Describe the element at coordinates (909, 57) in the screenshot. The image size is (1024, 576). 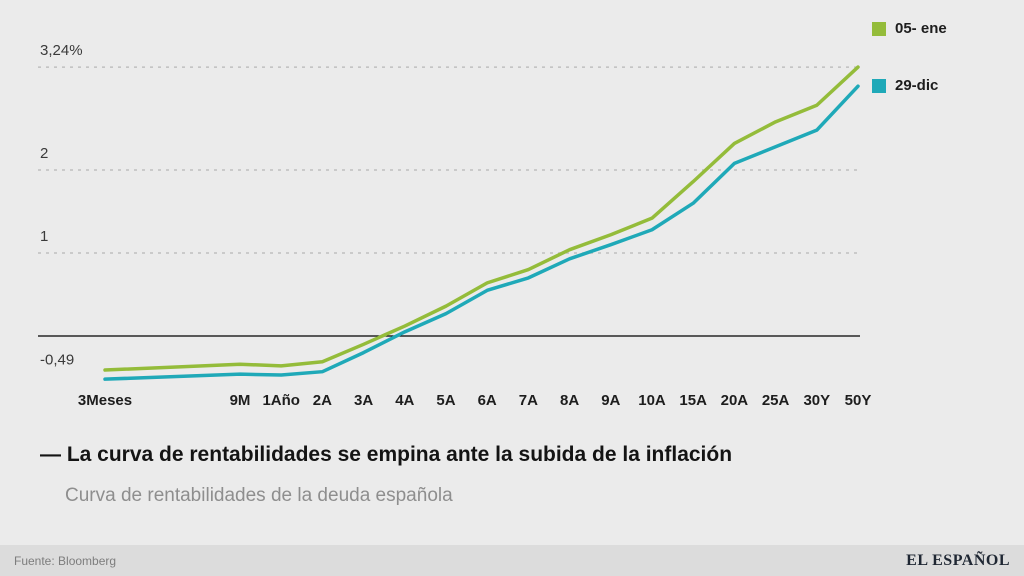
I see `legend: 05- ene 29-dic` at that location.